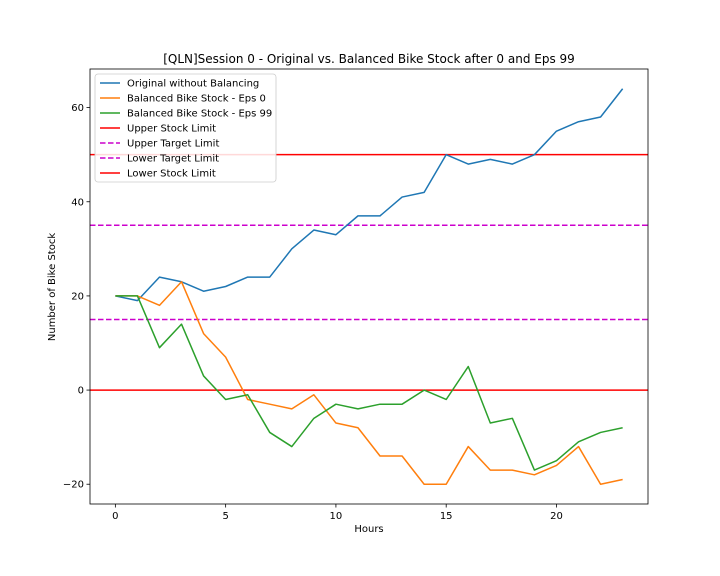  What do you see at coordinates (225, 516) in the screenshot?
I see `x-tick-label: 5` at bounding box center [225, 516].